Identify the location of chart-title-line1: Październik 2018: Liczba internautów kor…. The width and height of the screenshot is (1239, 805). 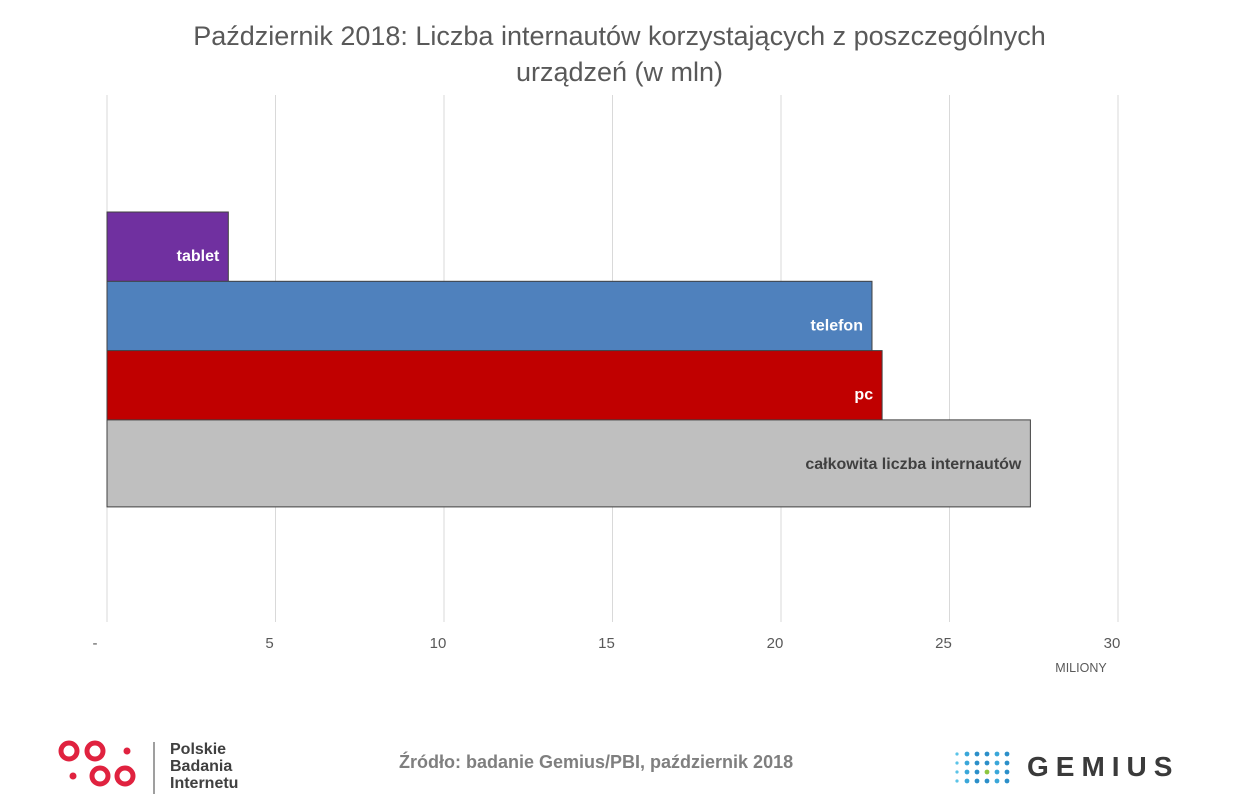
(619, 36).